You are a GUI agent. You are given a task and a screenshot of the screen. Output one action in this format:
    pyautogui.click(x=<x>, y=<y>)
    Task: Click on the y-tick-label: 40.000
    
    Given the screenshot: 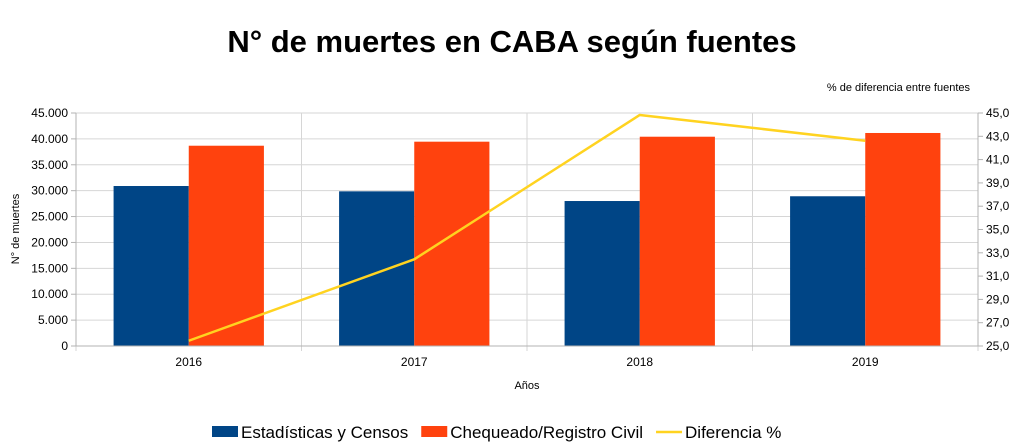 What is the action you would take?
    pyautogui.click(x=49, y=139)
    